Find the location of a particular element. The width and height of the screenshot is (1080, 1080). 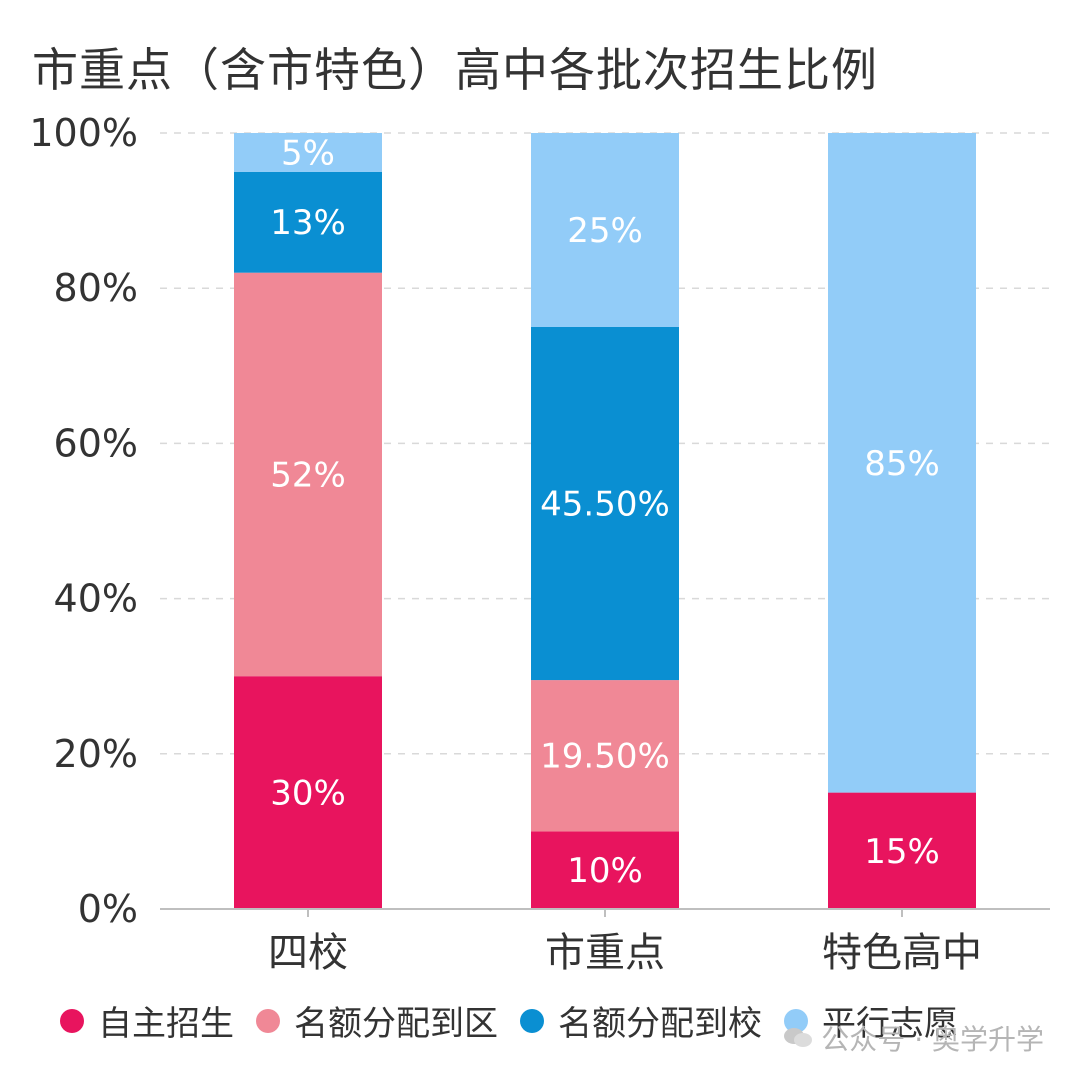

legend-label: 平行志愿 is located at coordinates (890, 1024).